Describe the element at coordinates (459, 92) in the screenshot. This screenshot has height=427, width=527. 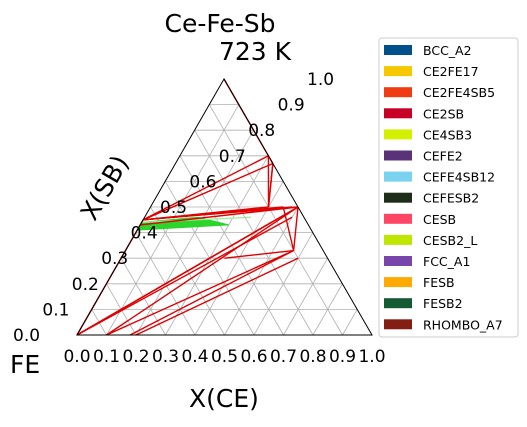
I see `legend-label: CE2FE4SB5` at that location.